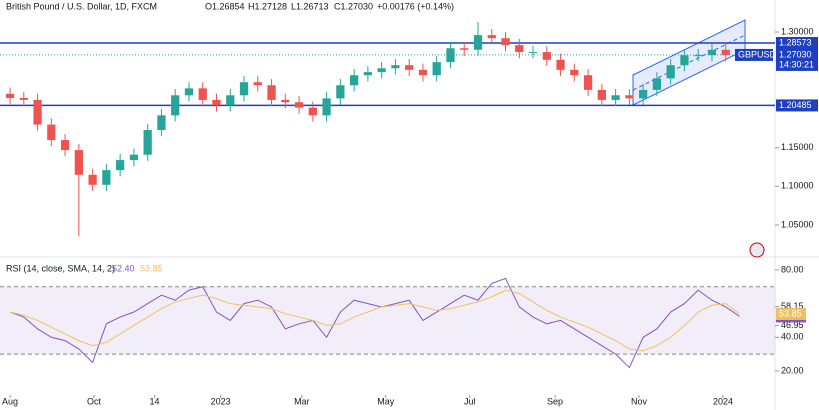 This screenshot has height=410, width=819. I want to click on value-label: 53.85, so click(790, 313).